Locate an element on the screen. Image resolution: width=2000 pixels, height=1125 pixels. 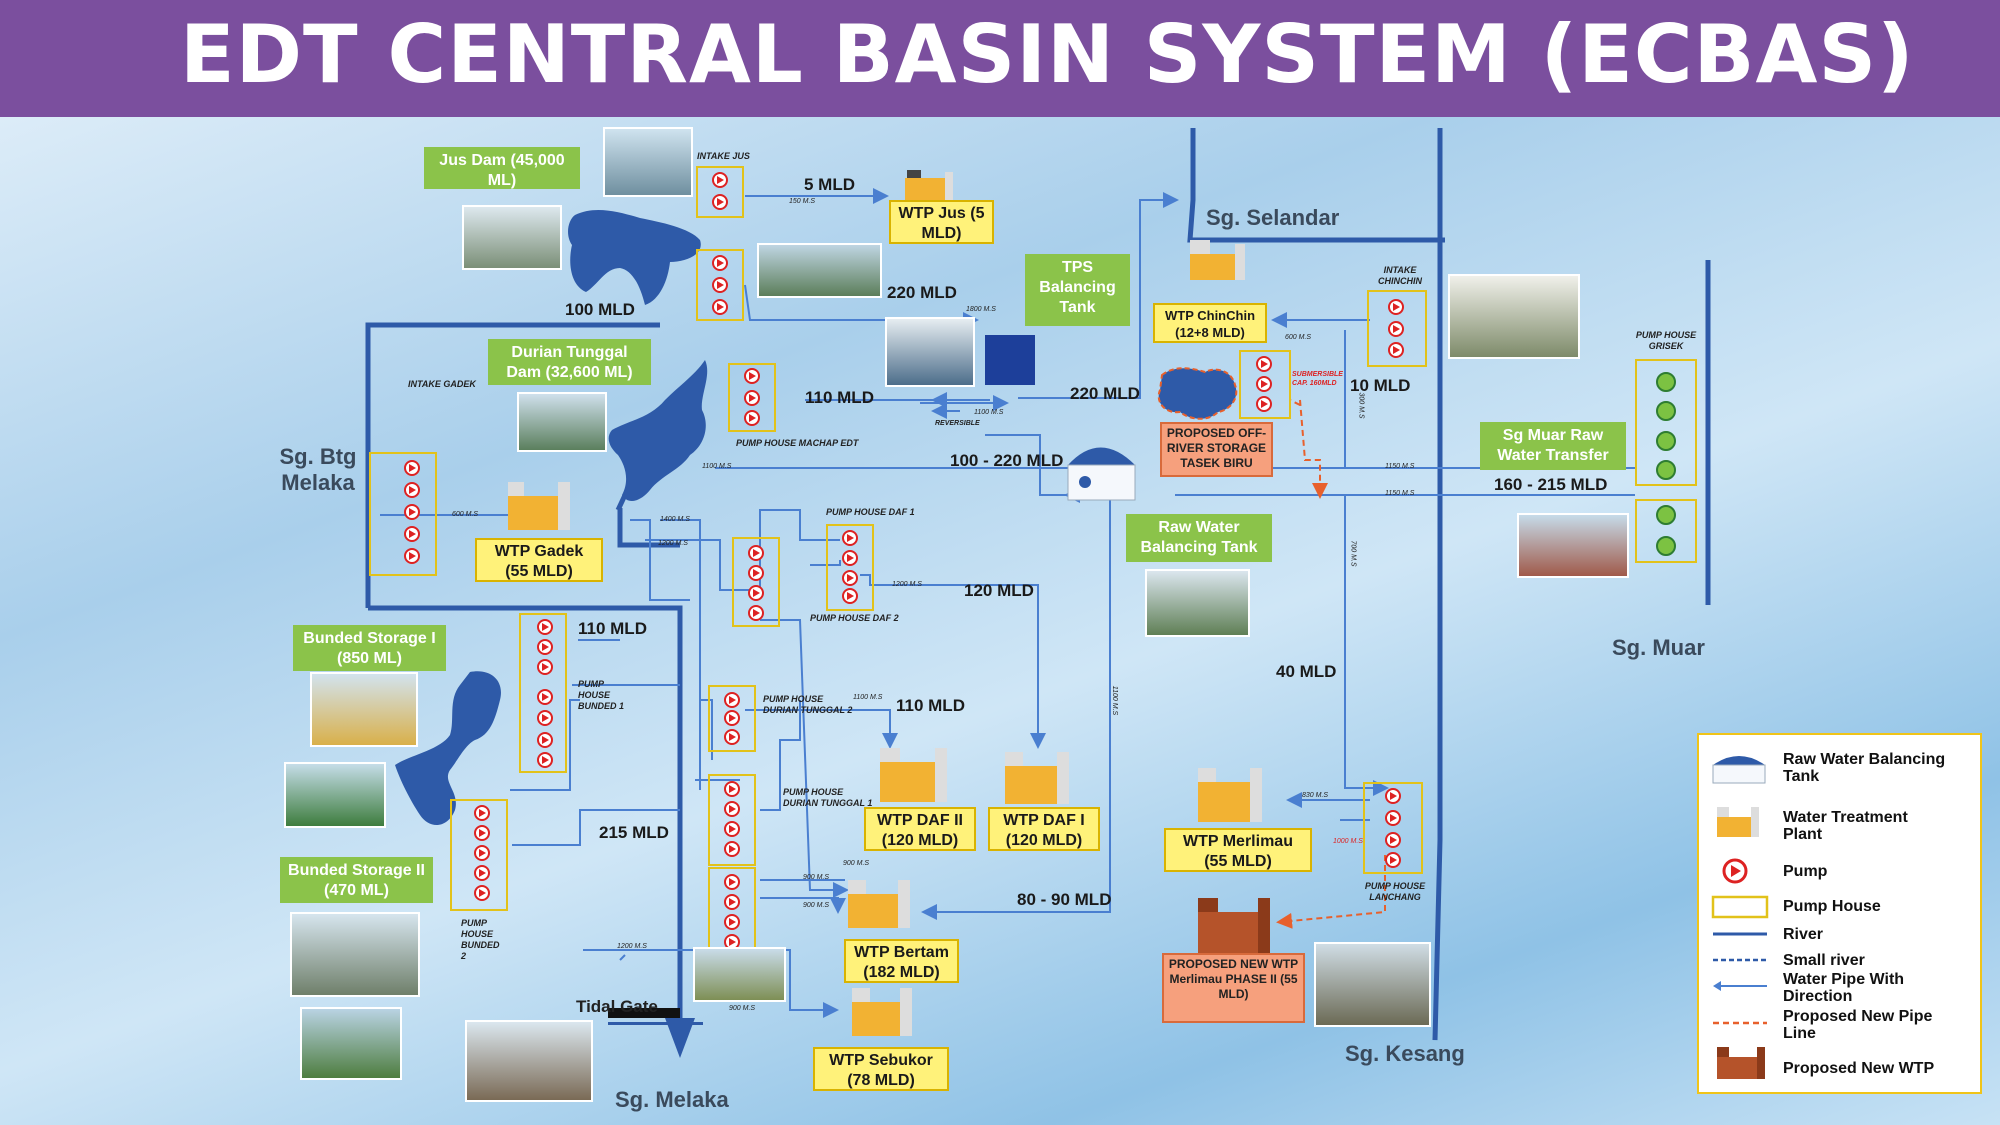
box-tps-tank: TPS Balancing Tank is located at coordinates (1077, 290).